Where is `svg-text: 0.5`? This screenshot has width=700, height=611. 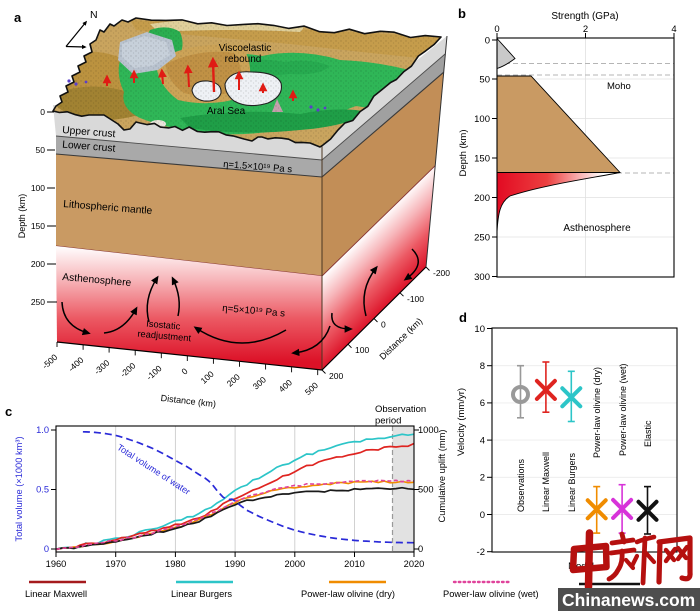 svg-text: 0.5 is located at coordinates (42, 490).